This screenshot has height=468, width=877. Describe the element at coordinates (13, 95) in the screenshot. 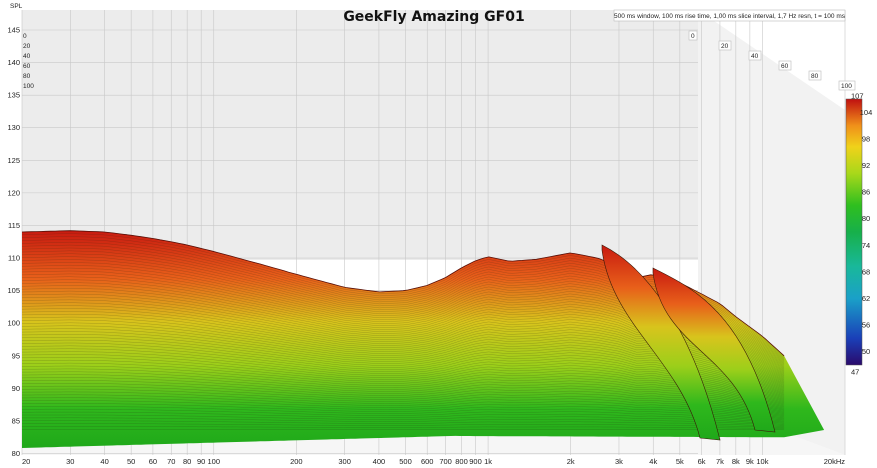

I see `y-tick-label: 135` at that location.